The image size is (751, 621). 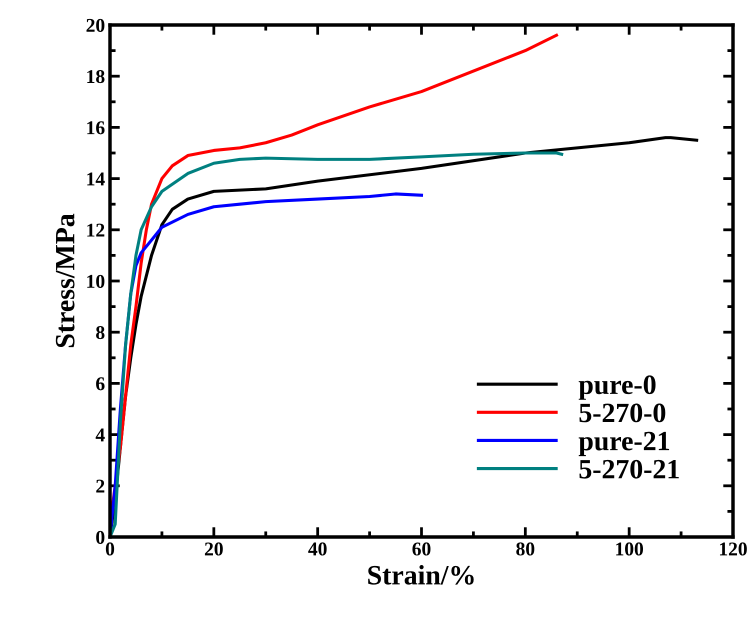 What do you see at coordinates (617, 387) in the screenshot?
I see `legend-label: pure-0` at bounding box center [617, 387].